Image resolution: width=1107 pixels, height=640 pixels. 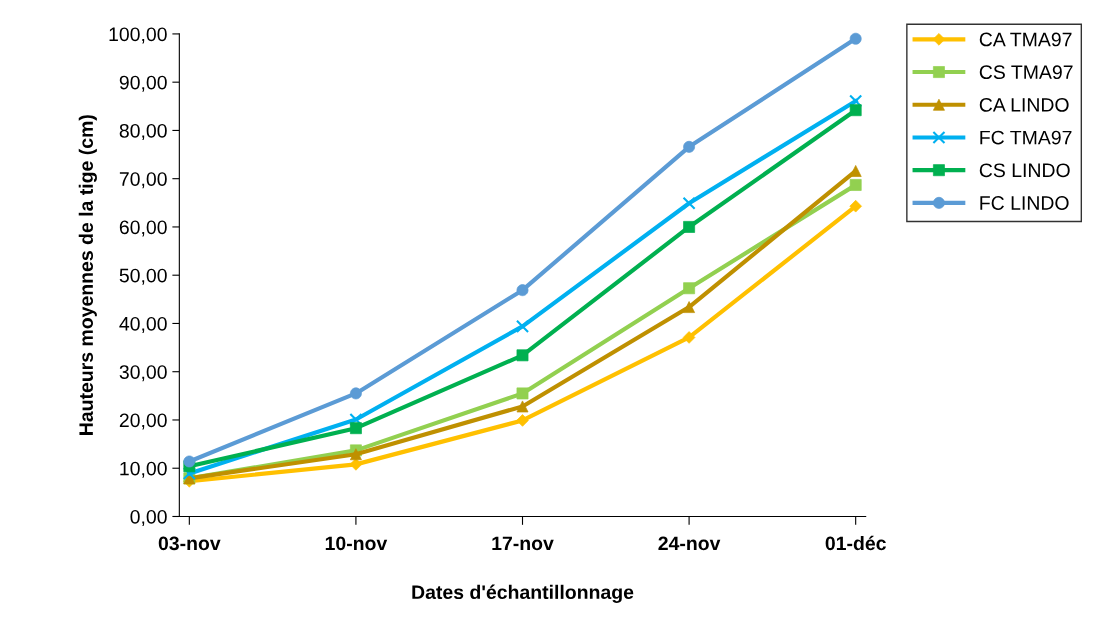 I want to click on y-tick-label: 60,00, so click(x=143, y=228).